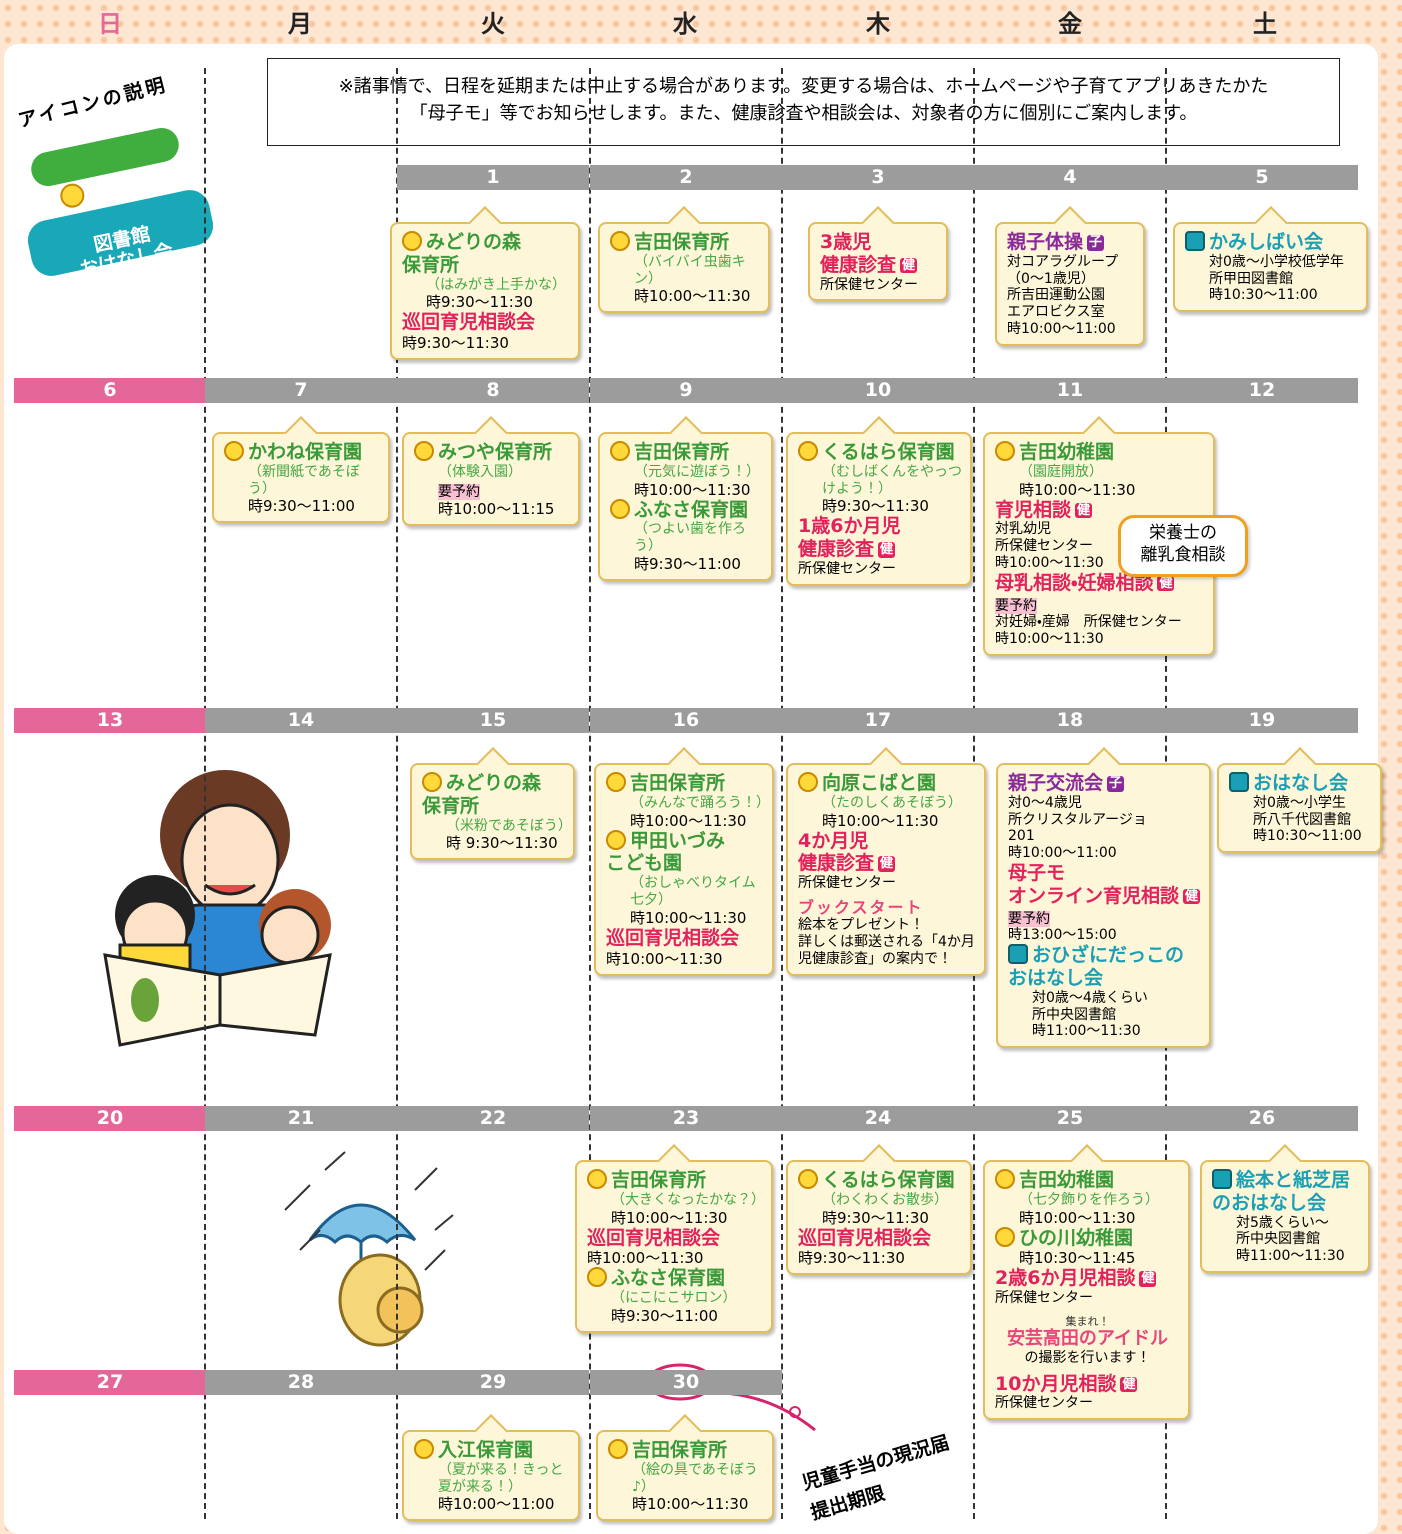 The width and height of the screenshot is (1402, 1534). What do you see at coordinates (1266, 242) in the screenshot?
I see `event-name: かみしばい会` at bounding box center [1266, 242].